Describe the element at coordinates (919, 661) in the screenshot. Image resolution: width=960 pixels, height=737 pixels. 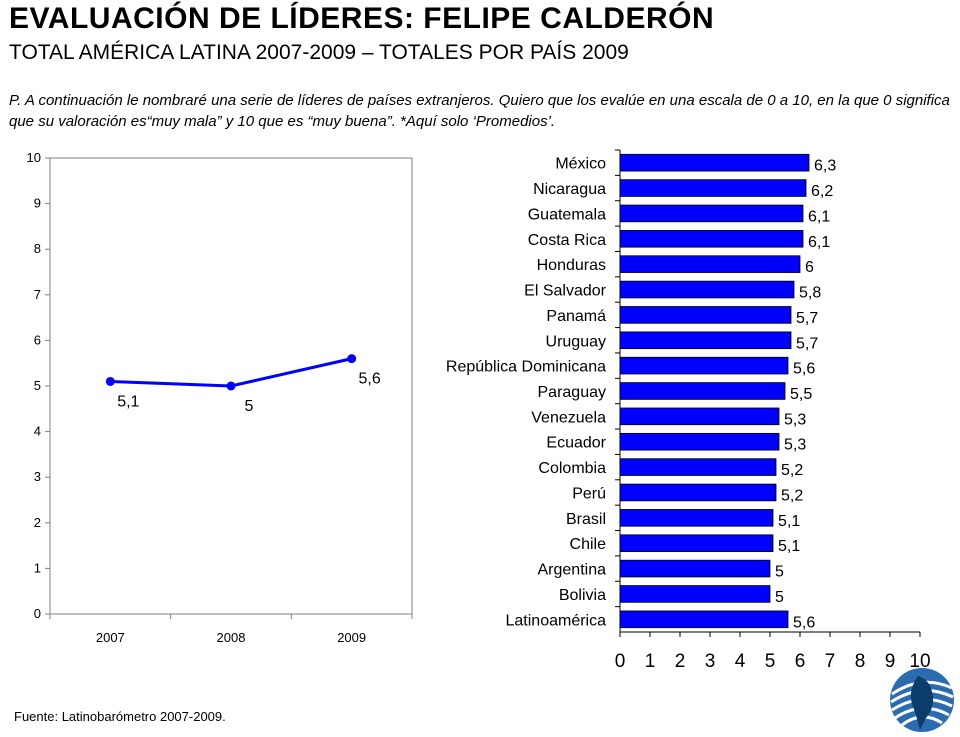
I see `x-tick-label: 10` at that location.